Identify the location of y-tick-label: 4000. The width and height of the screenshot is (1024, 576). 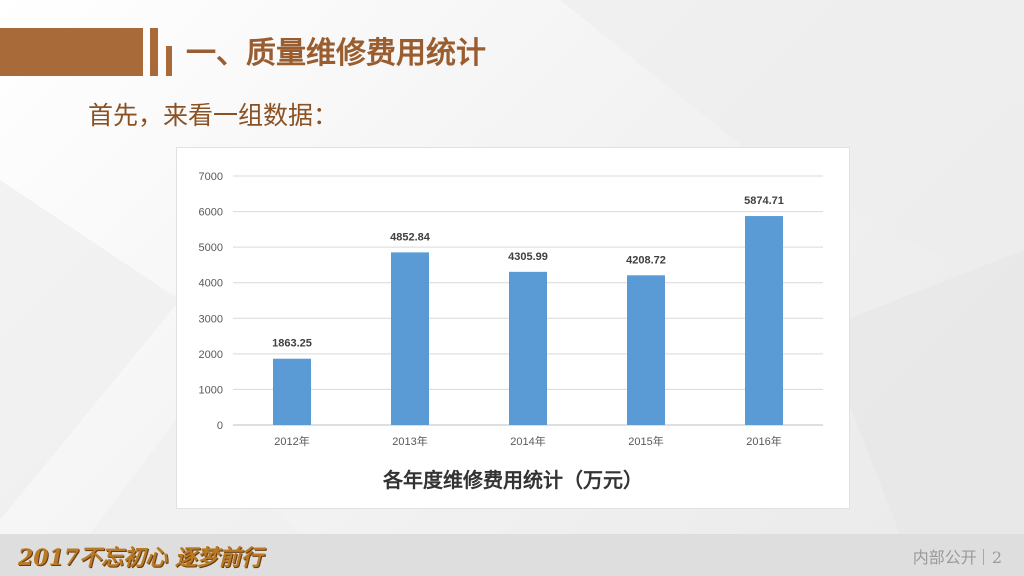
(211, 284).